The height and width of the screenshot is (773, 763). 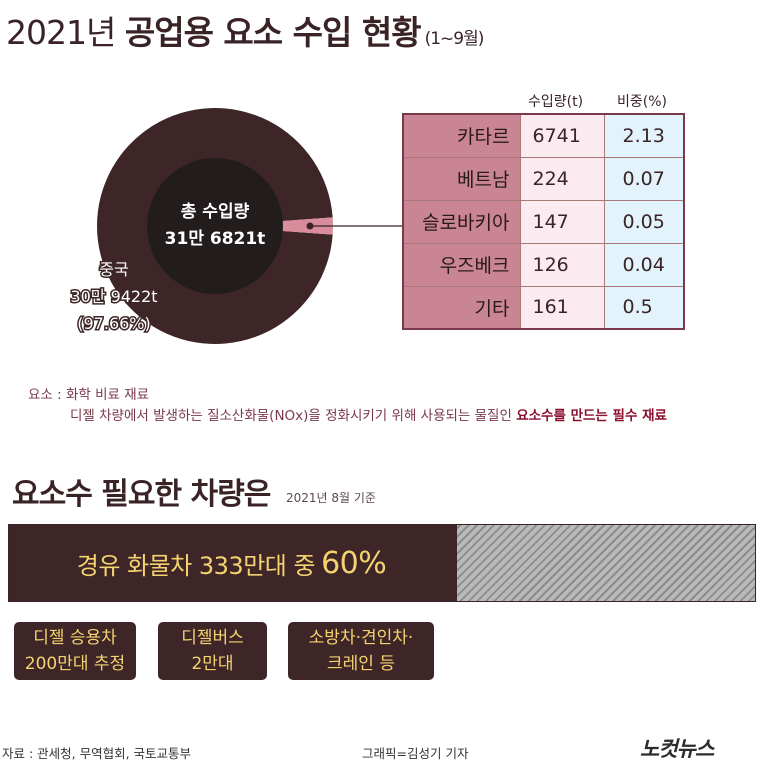 I want to click on chip-diesel-bus: 디젤버스 2만대, so click(x=212, y=651).